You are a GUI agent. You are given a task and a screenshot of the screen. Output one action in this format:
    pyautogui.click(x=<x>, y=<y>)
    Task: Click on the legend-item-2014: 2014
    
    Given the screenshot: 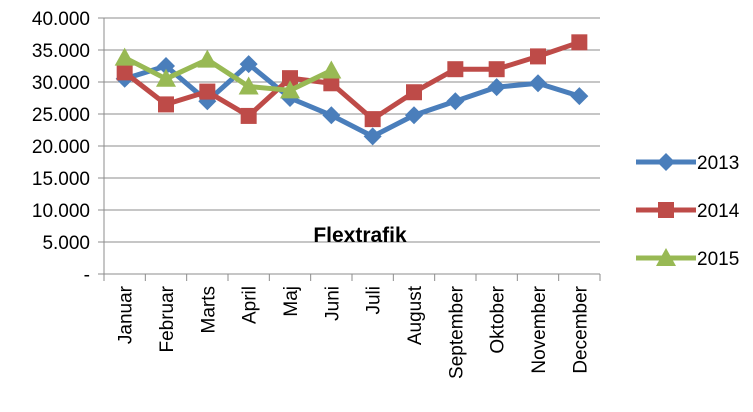 What is the action you would take?
    pyautogui.click(x=688, y=211)
    